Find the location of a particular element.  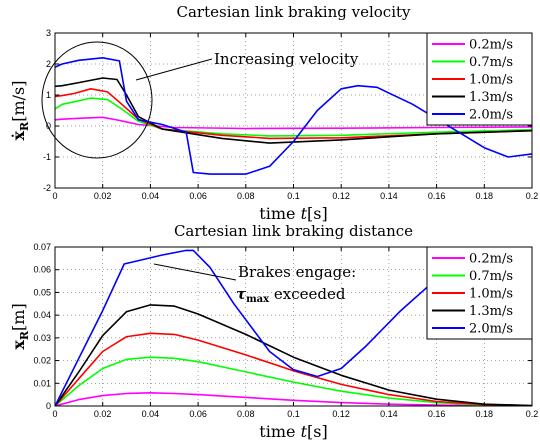

chart-title: Cartesian link braking velocity is located at coordinates (294, 12).